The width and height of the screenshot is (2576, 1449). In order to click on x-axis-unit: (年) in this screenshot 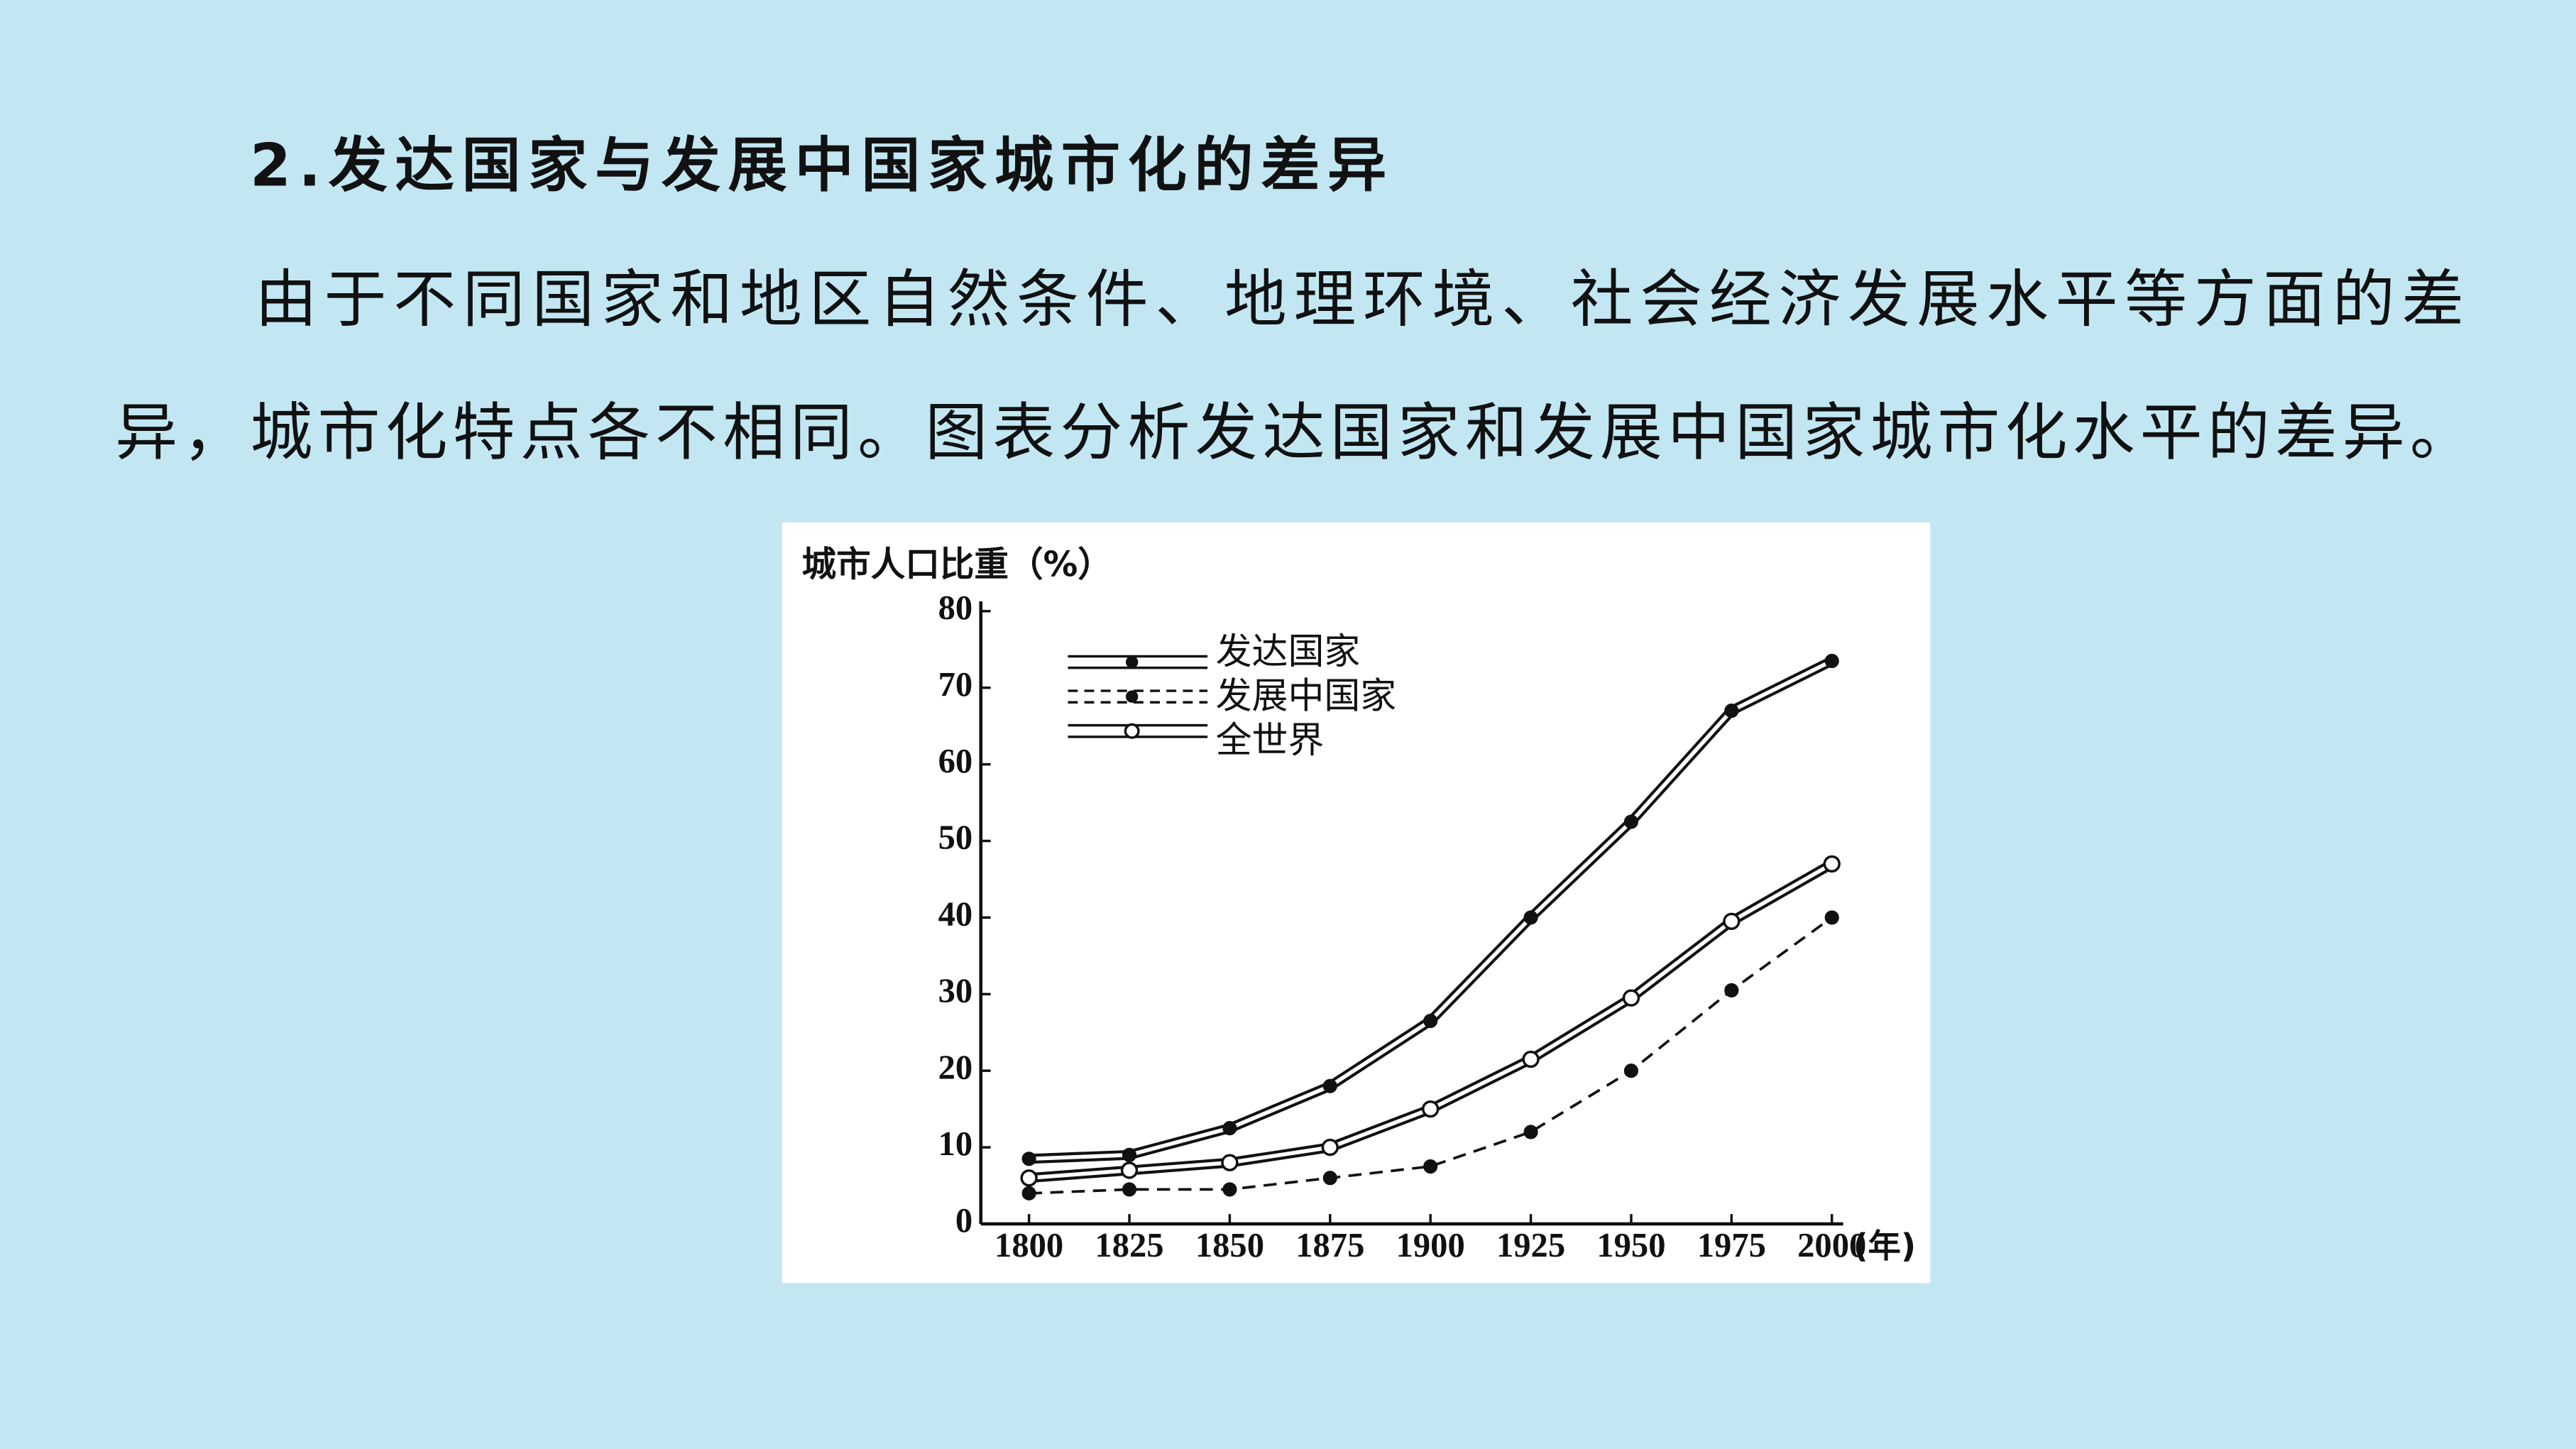, I will do `click(1885, 1246)`.